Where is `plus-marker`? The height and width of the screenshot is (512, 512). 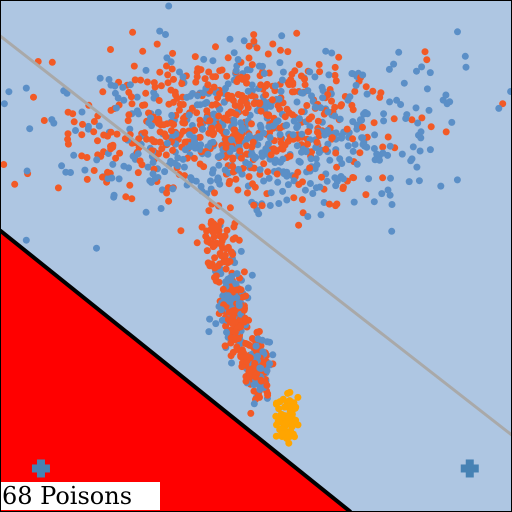
plus-marker is located at coordinates (40, 468).